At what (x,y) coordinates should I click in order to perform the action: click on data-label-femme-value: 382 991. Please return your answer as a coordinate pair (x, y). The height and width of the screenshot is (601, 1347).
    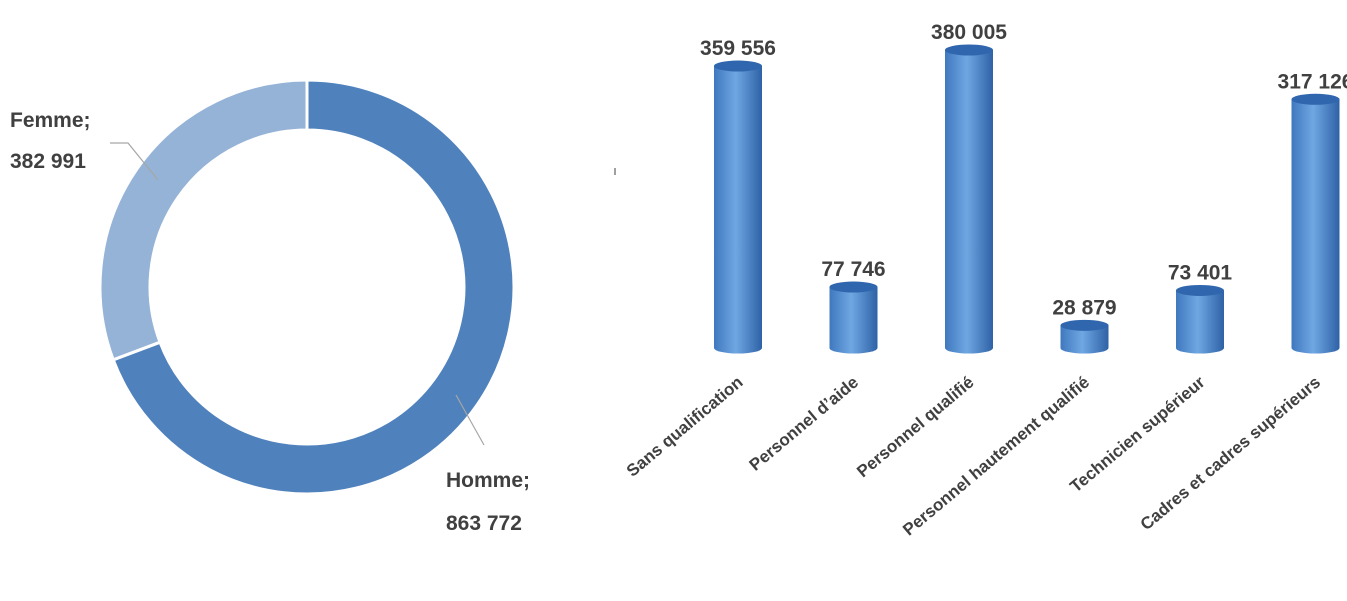
    Looking at the image, I should click on (48, 161).